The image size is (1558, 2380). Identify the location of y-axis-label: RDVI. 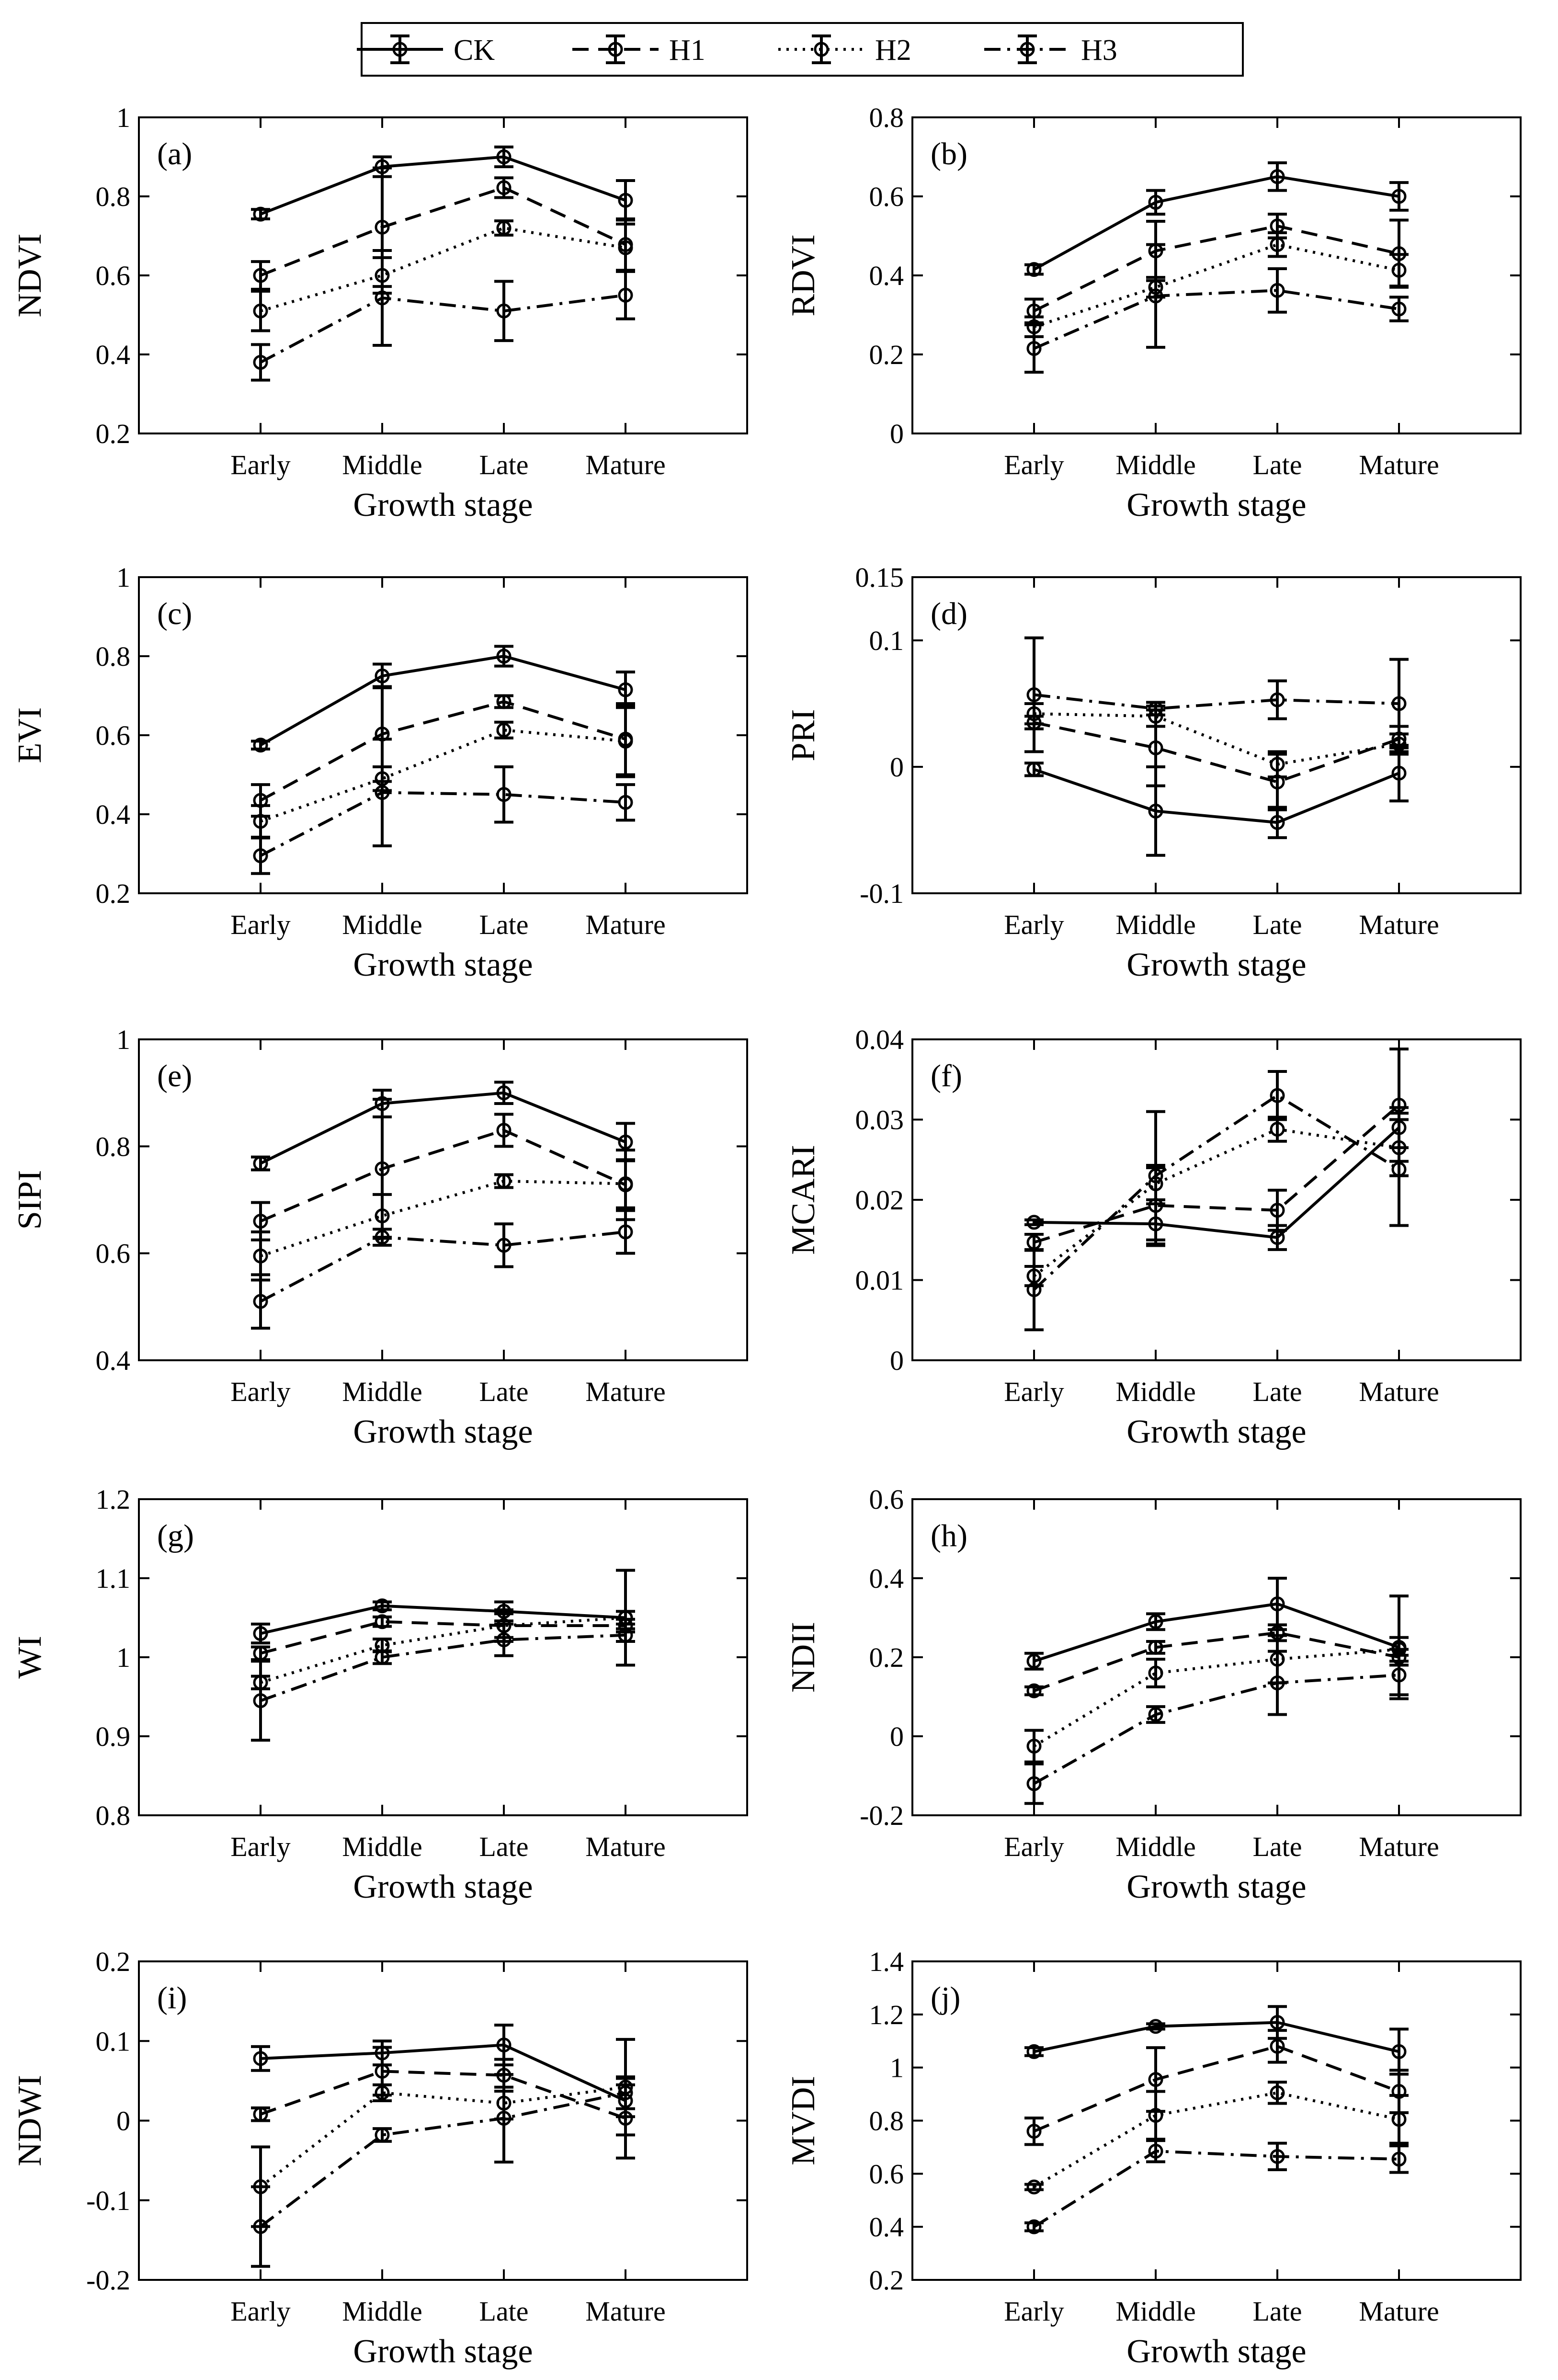
(803, 275).